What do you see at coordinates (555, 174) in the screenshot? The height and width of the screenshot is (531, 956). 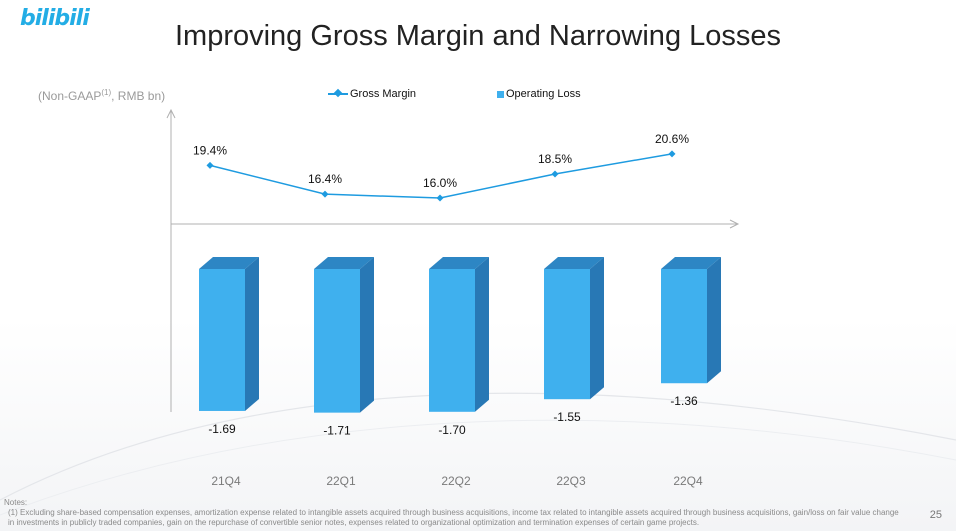 I see `gross-margin-point-22Q3` at bounding box center [555, 174].